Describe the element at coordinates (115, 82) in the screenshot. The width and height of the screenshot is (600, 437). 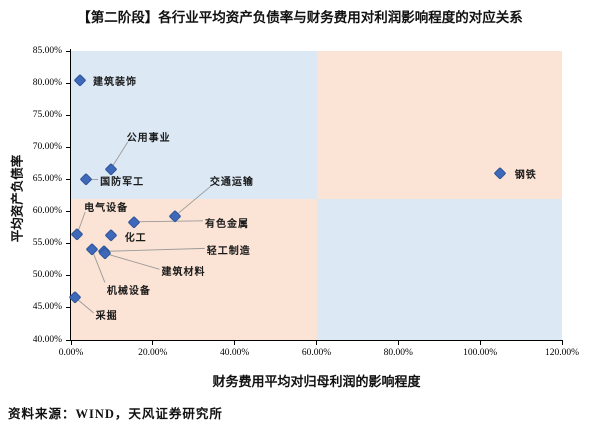
I see `point-label: 建筑装饰` at that location.